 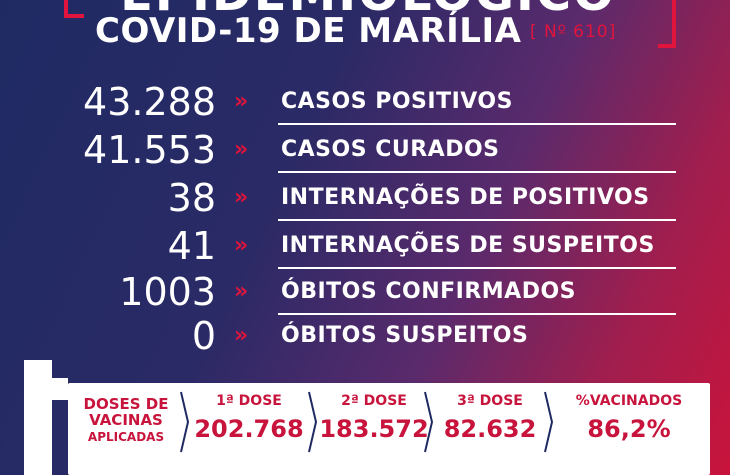 I want to click on vaccine-heading-line2: VACINAS, so click(x=126, y=419).